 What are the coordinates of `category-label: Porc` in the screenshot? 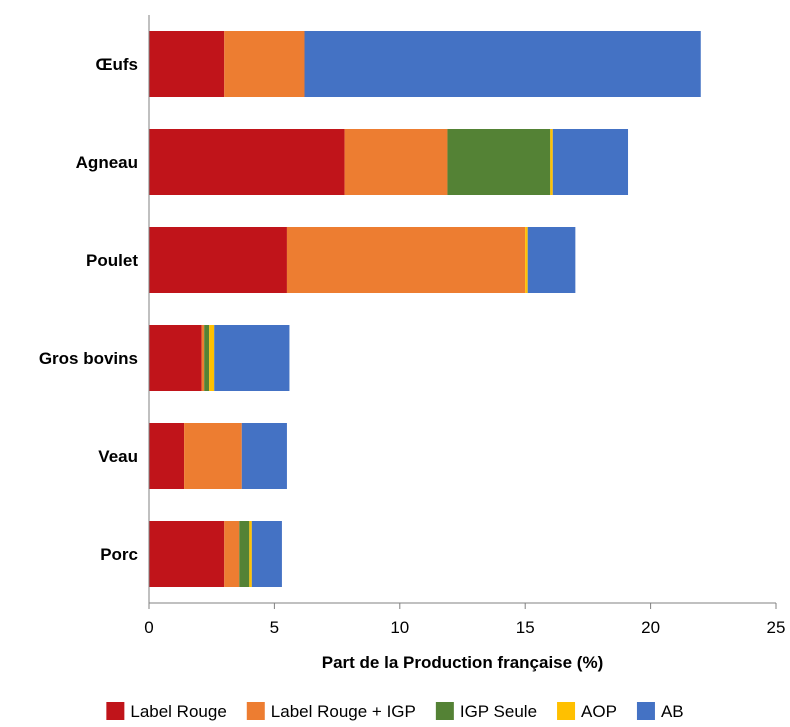 It's located at (119, 554).